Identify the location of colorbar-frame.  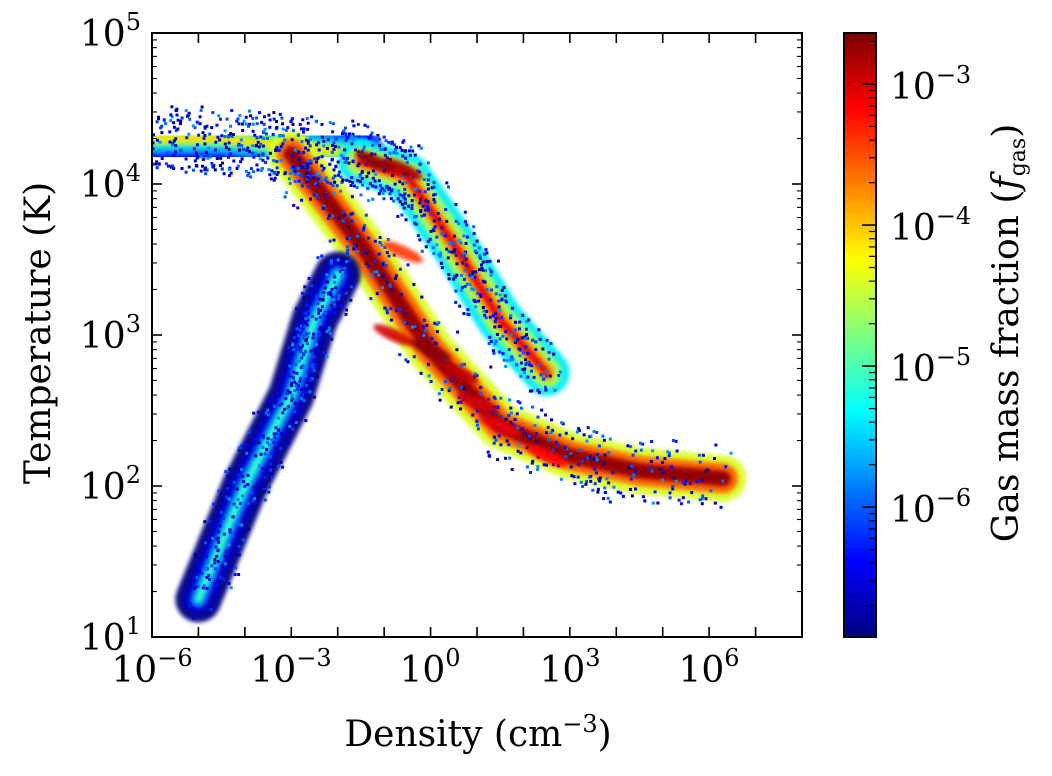
(860, 335).